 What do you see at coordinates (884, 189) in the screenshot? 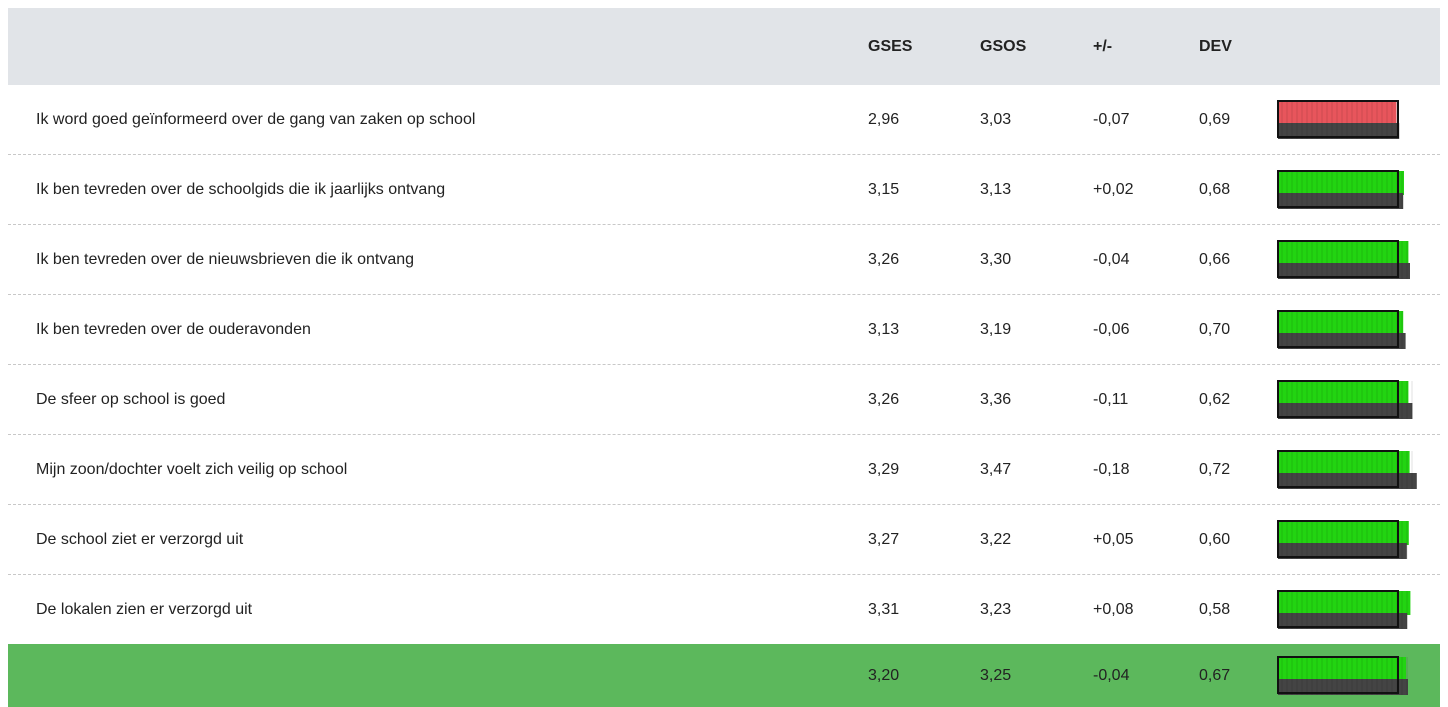
I see `cell-value: 3,15` at bounding box center [884, 189].